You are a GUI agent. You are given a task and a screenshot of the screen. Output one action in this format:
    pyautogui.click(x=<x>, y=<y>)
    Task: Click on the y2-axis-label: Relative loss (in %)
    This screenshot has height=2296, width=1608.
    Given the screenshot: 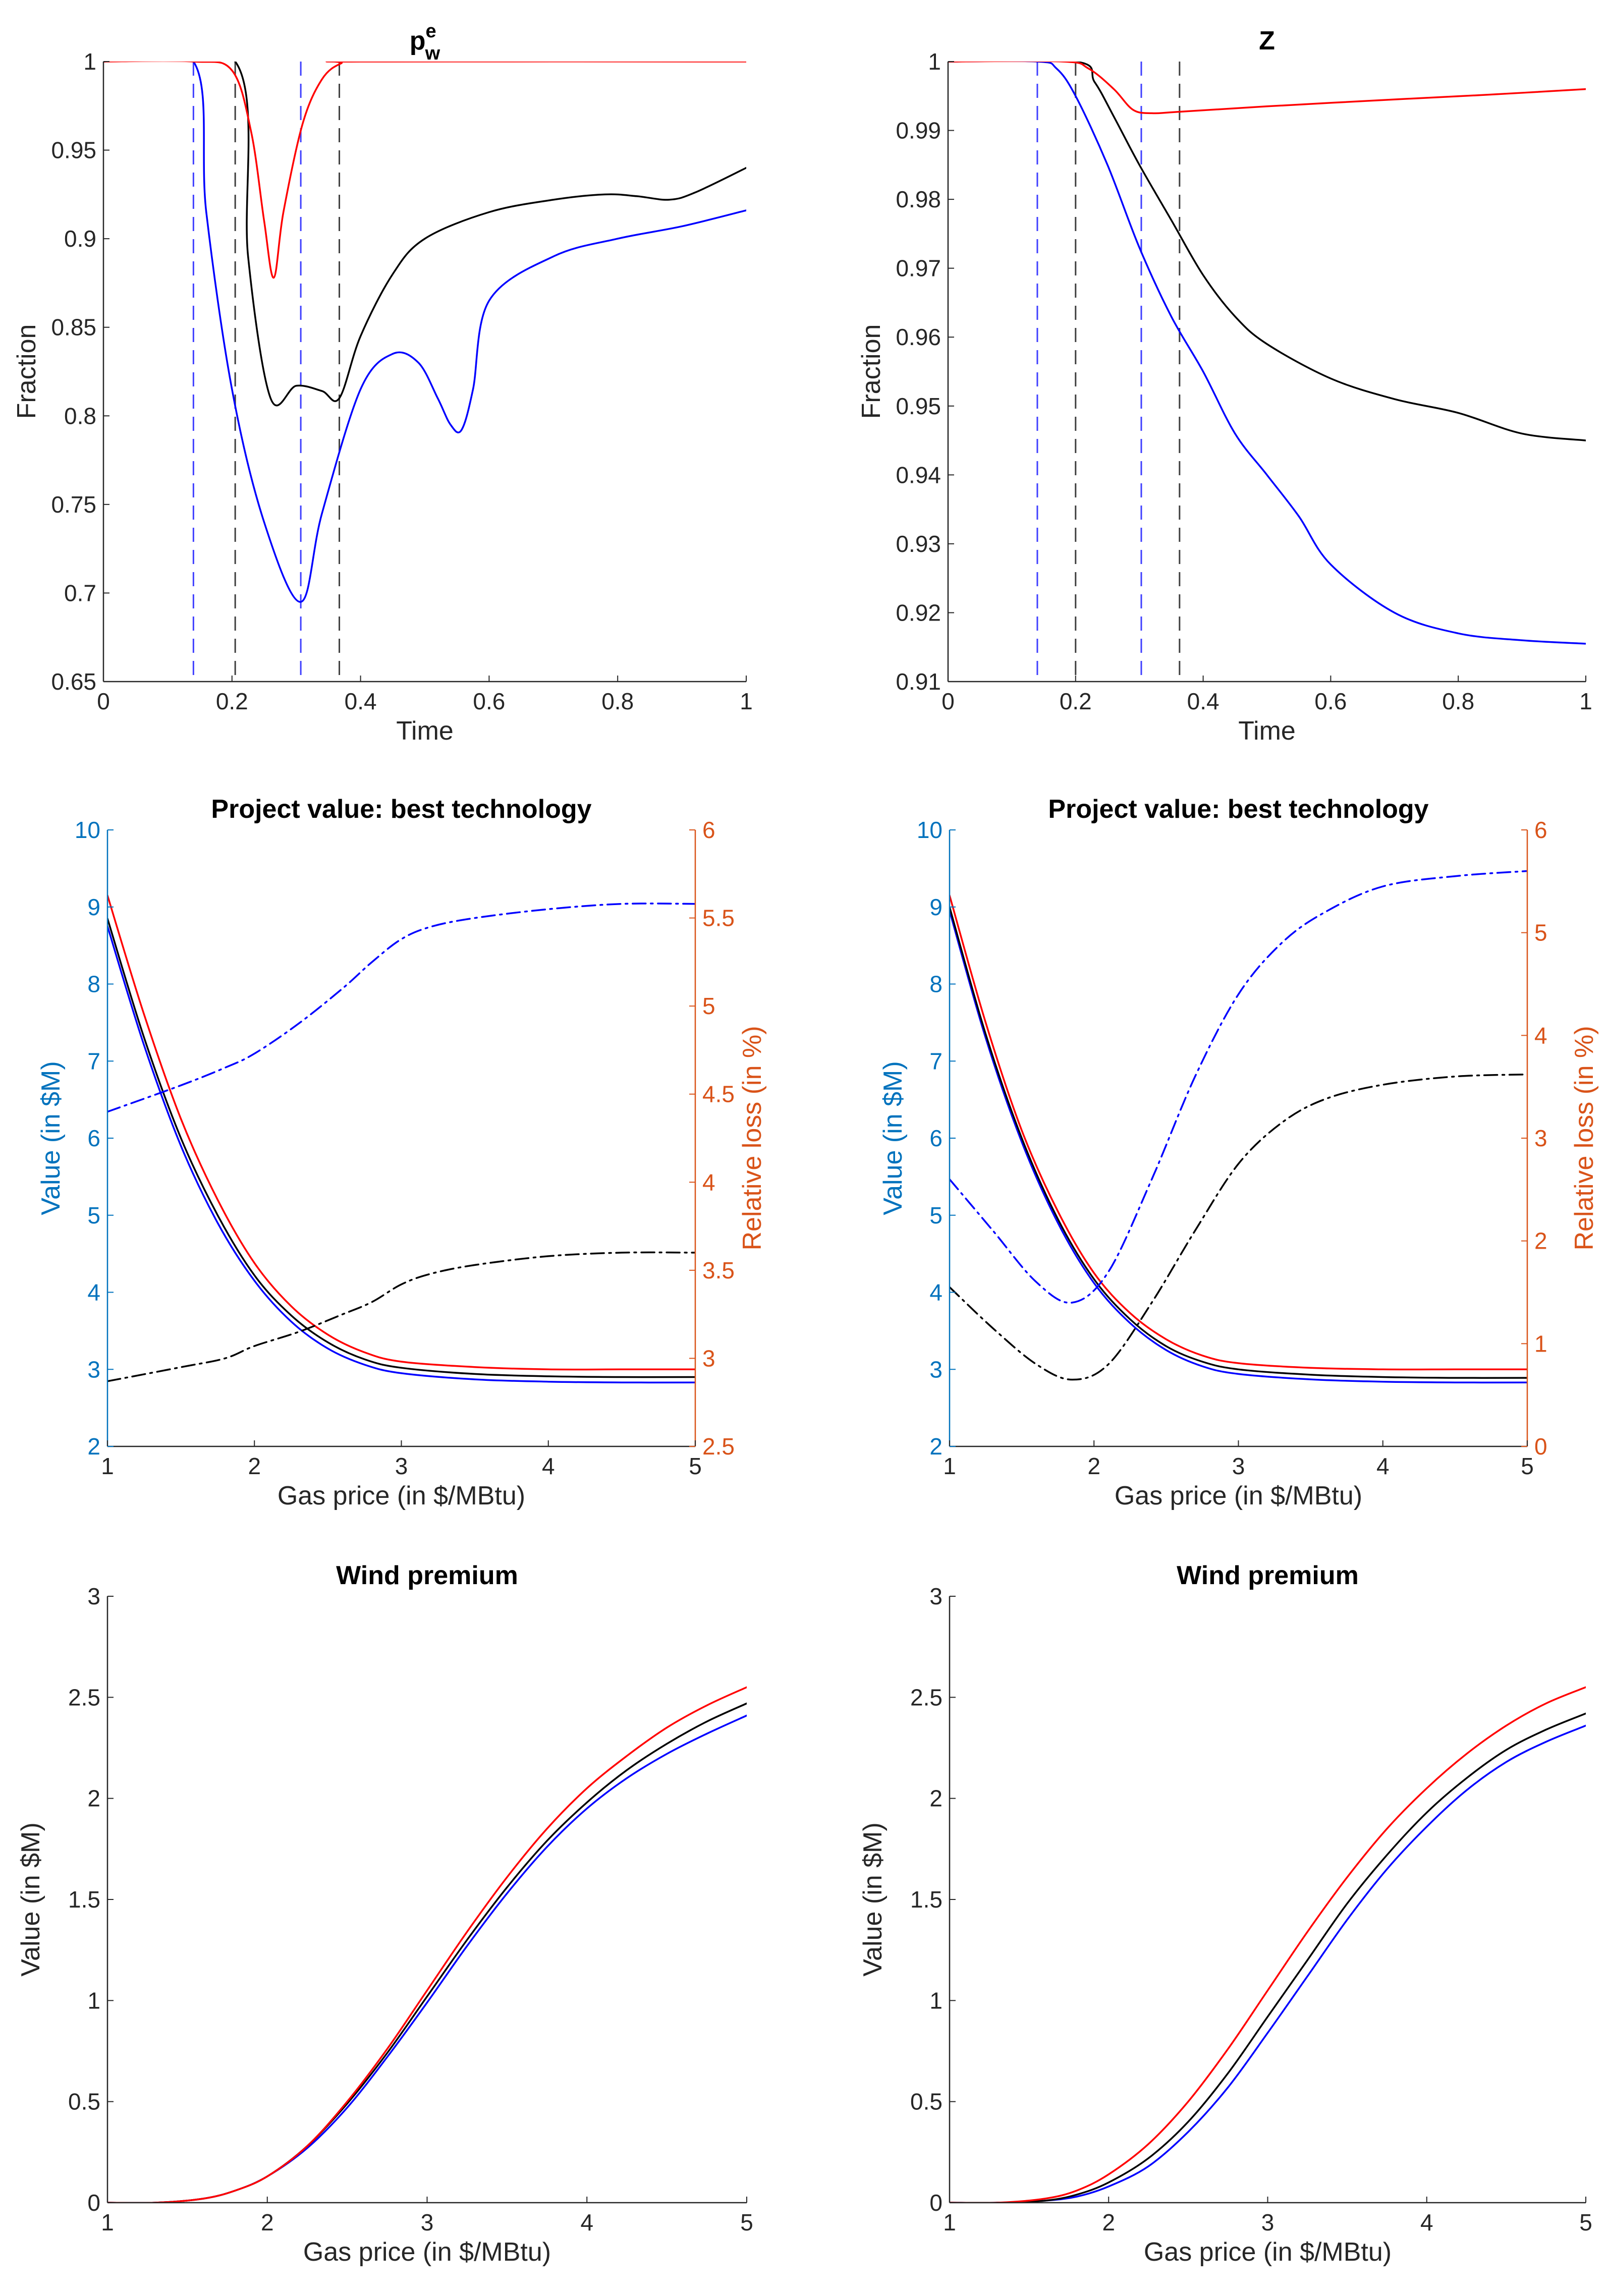 What is the action you would take?
    pyautogui.click(x=752, y=1138)
    